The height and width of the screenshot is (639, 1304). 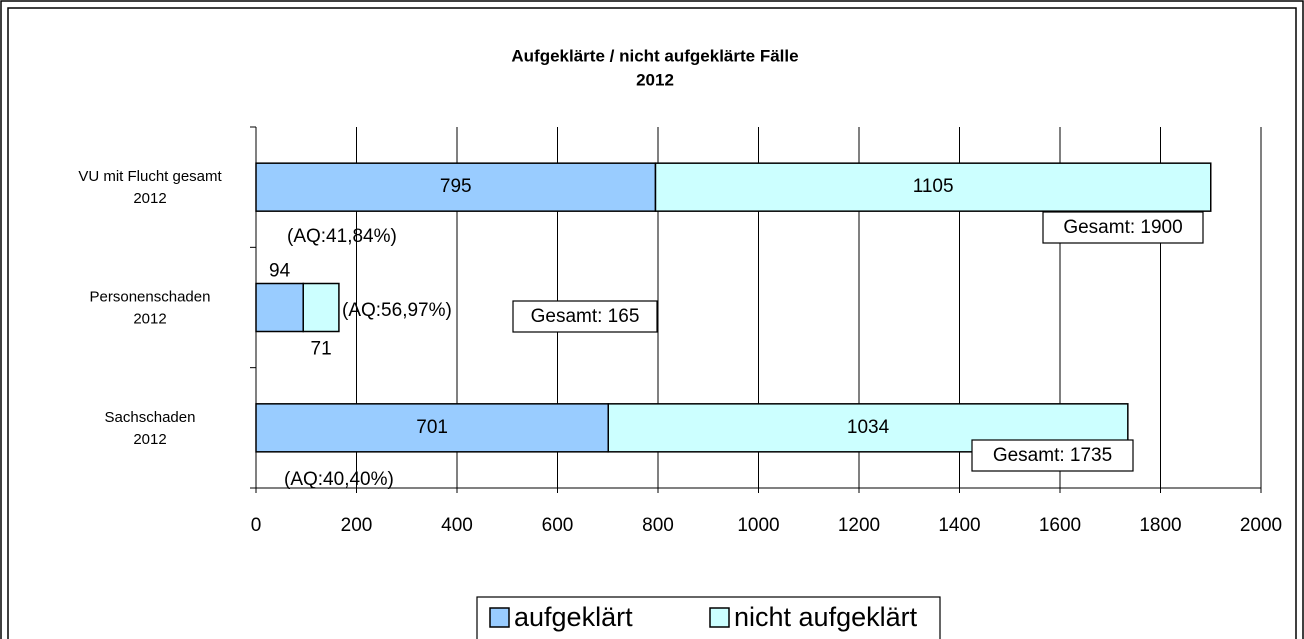 What do you see at coordinates (256, 525) in the screenshot?
I see `x-tick-label: 0` at bounding box center [256, 525].